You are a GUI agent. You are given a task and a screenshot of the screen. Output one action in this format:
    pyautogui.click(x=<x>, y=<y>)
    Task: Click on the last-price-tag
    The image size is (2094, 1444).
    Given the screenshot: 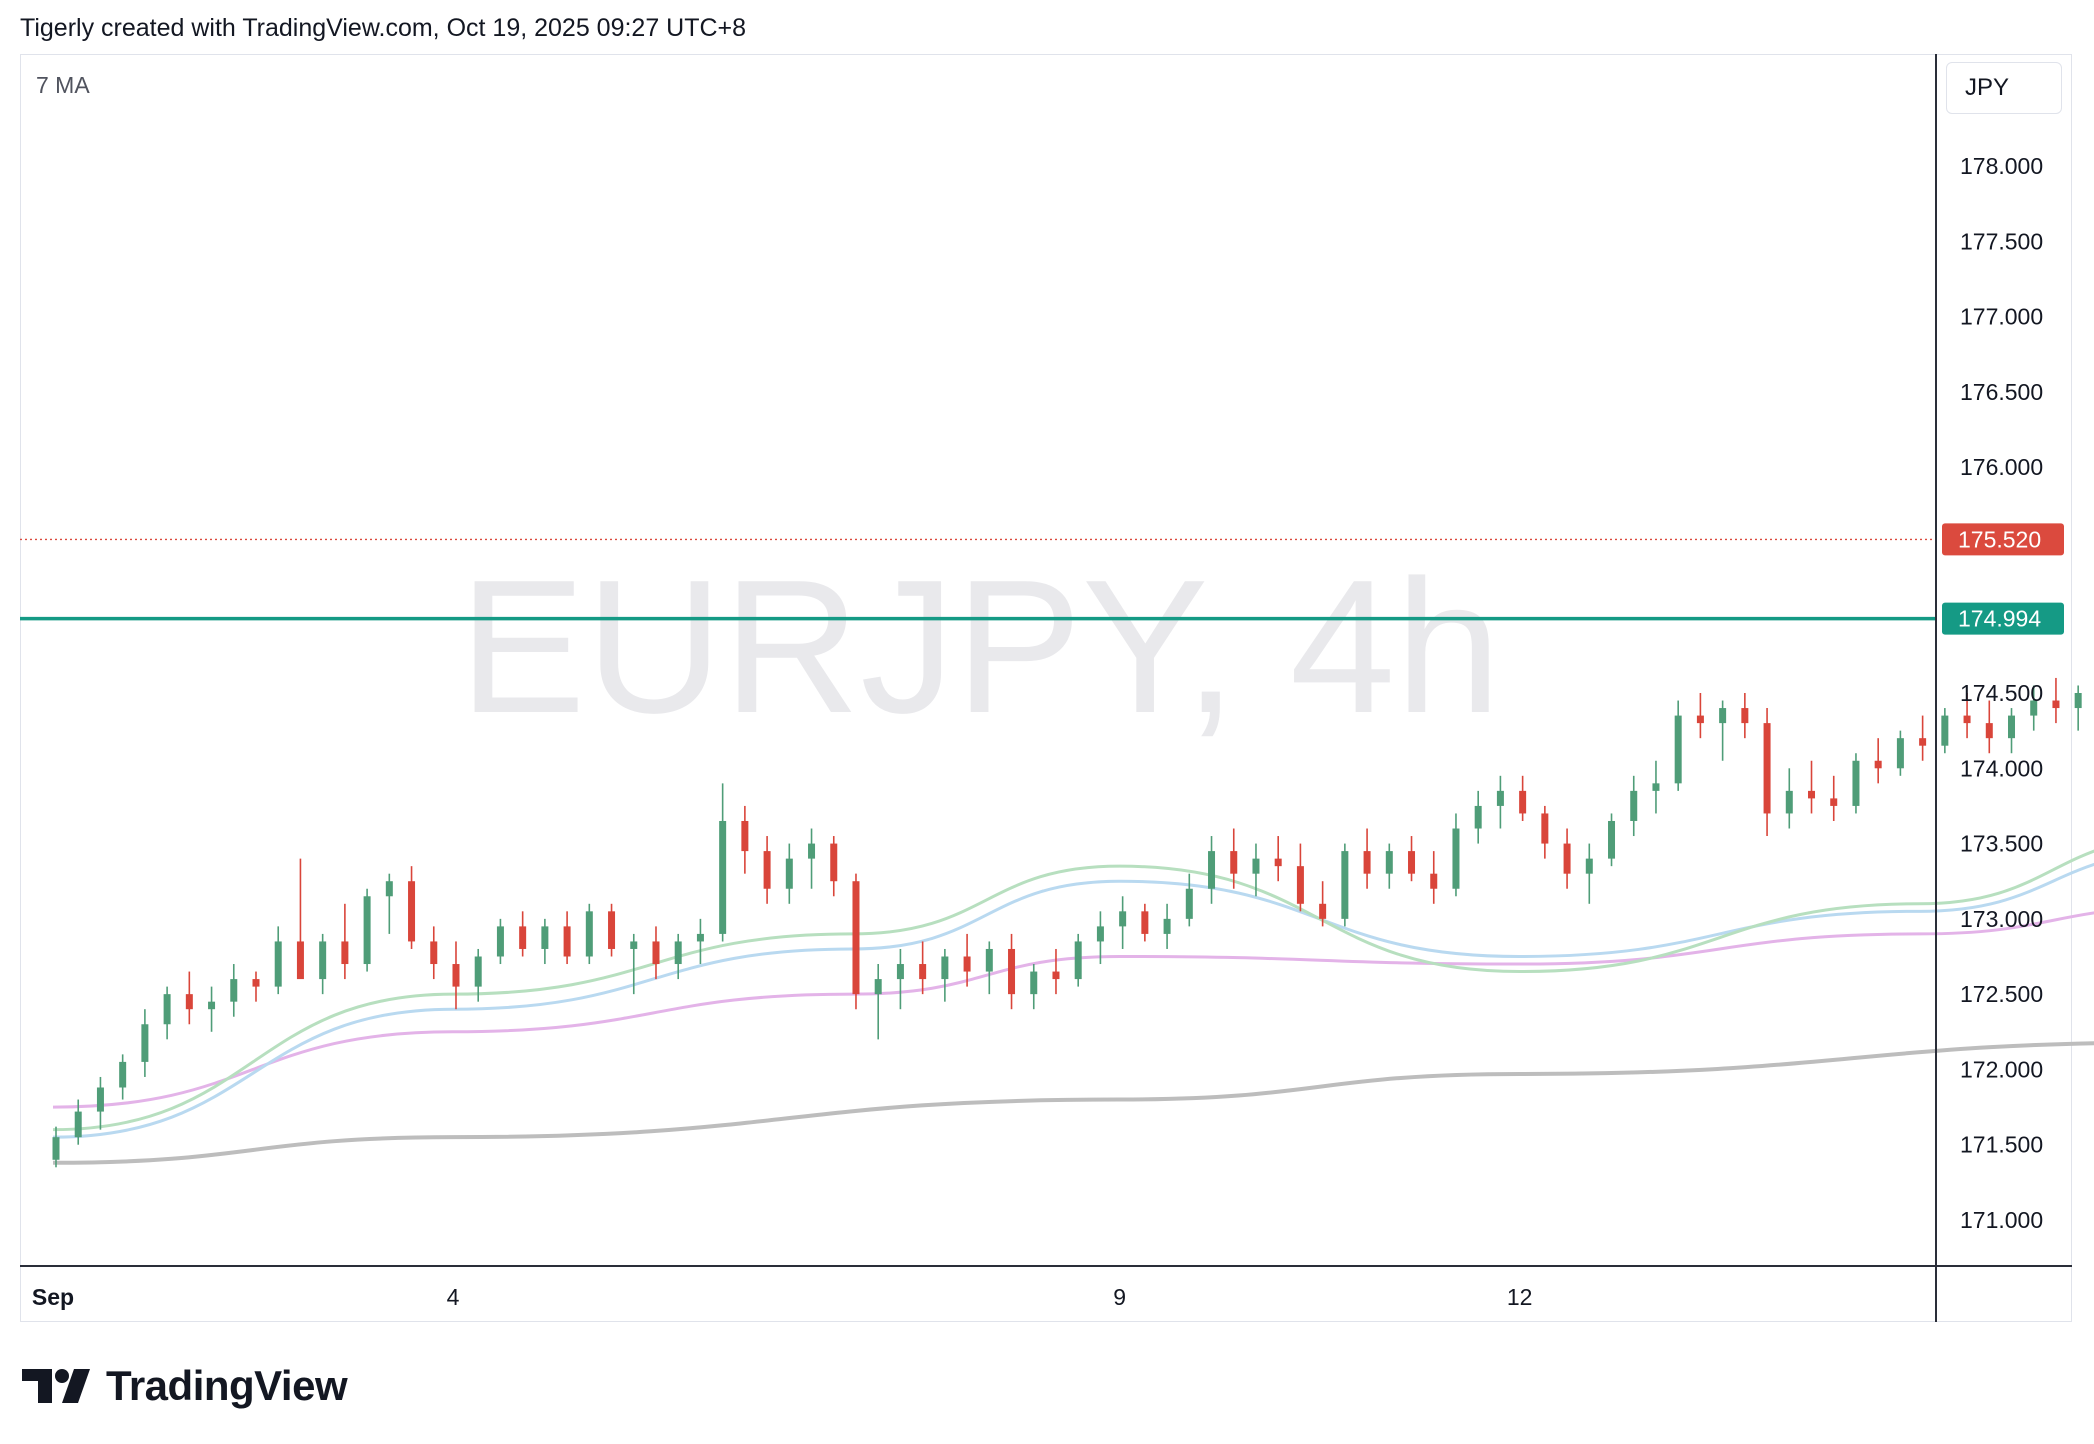 What is the action you would take?
    pyautogui.click(x=2003, y=539)
    